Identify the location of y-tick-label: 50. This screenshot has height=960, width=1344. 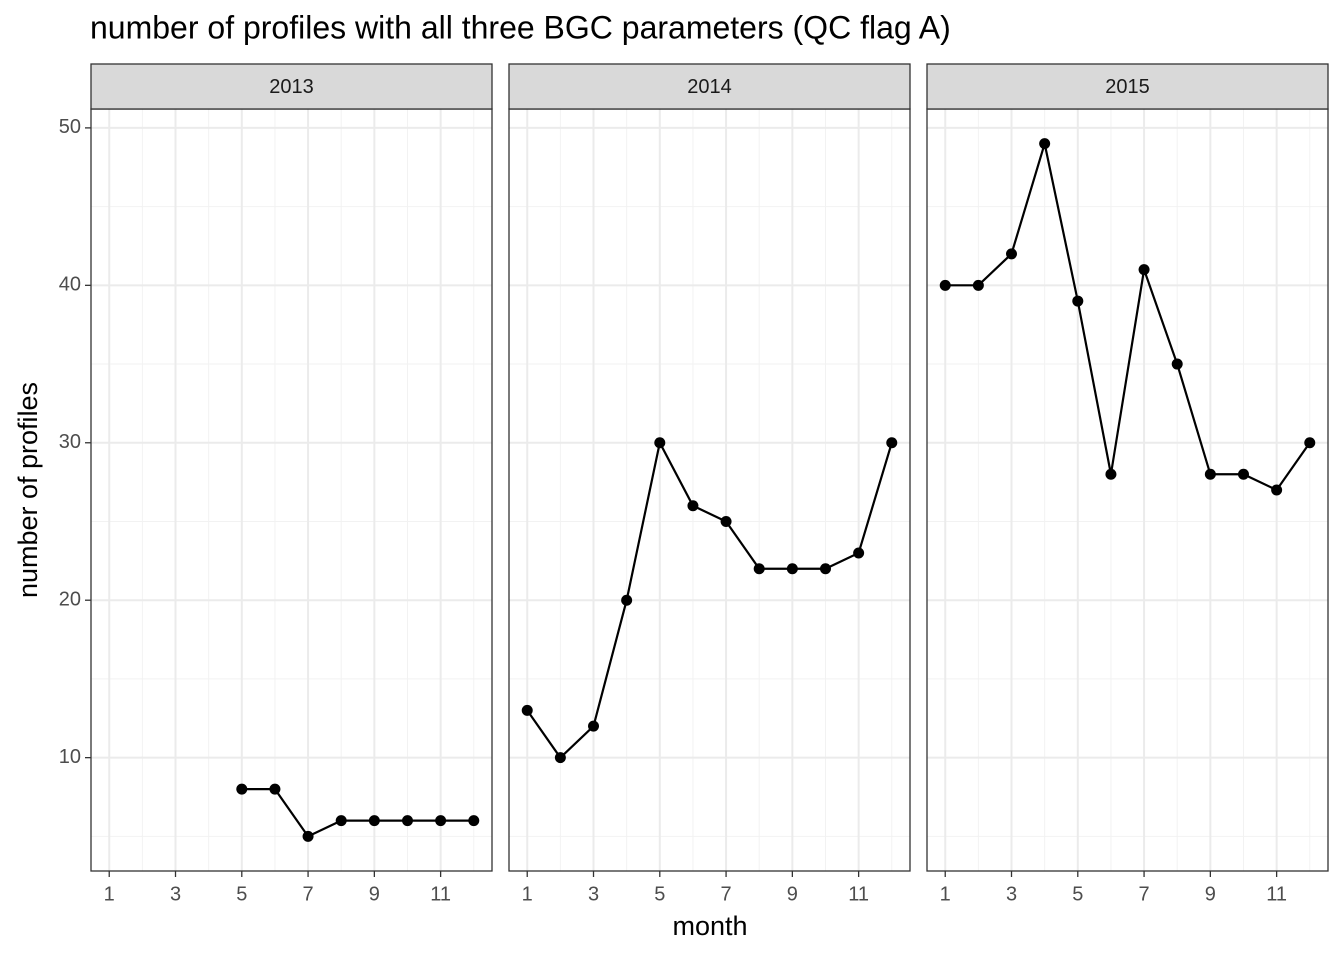
(70, 127).